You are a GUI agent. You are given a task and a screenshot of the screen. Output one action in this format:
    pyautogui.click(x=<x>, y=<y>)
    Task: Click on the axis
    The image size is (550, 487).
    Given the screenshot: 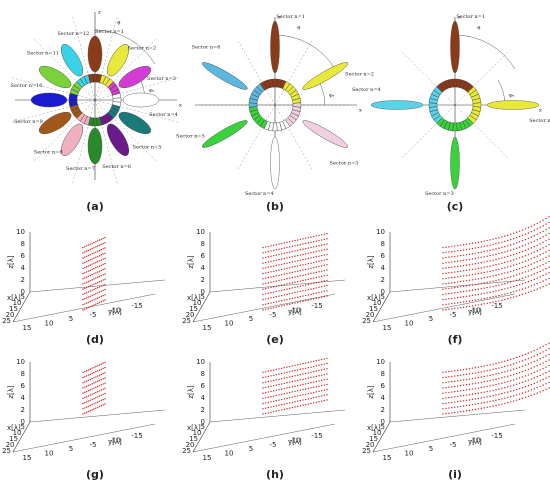 What is the action you would take?
    pyautogui.click(x=457, y=416)
    